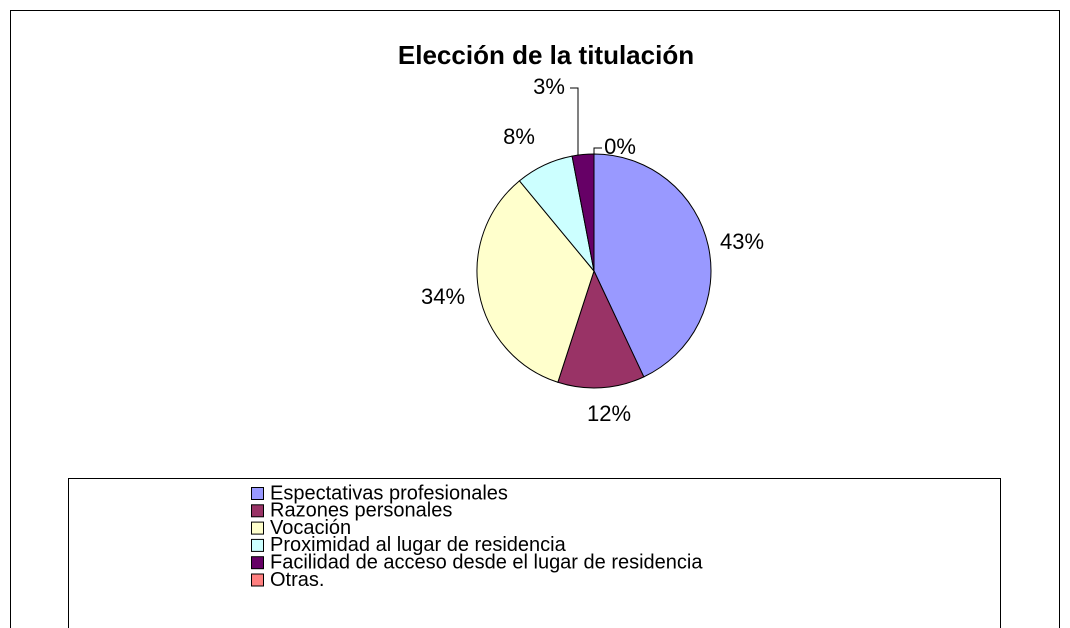 The width and height of the screenshot is (1070, 628). What do you see at coordinates (310, 528) in the screenshot?
I see `legend-label: Vocación` at bounding box center [310, 528].